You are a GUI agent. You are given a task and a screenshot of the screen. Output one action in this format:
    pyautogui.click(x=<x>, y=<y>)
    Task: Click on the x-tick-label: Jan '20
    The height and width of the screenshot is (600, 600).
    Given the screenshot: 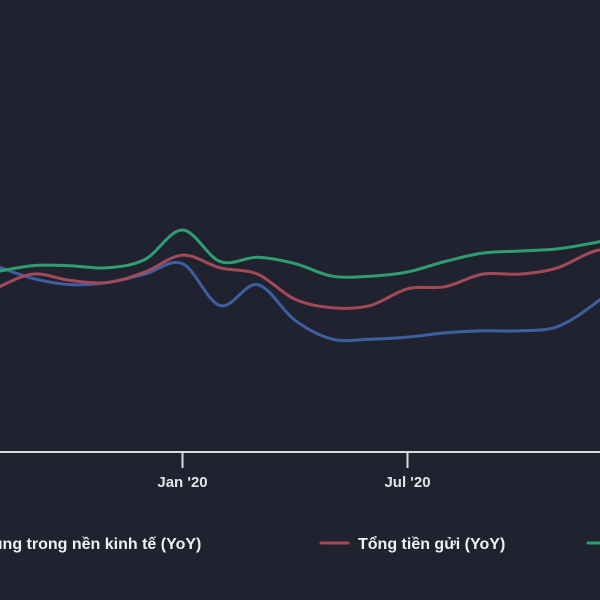 What is the action you would take?
    pyautogui.click(x=182, y=482)
    